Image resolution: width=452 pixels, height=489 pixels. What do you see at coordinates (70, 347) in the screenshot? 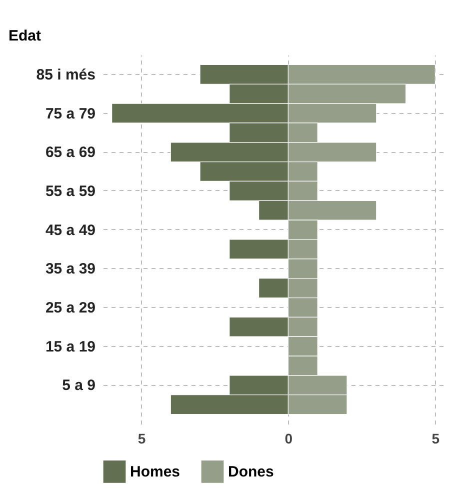
I see `y-tick-label: 15 a 19` at bounding box center [70, 347].